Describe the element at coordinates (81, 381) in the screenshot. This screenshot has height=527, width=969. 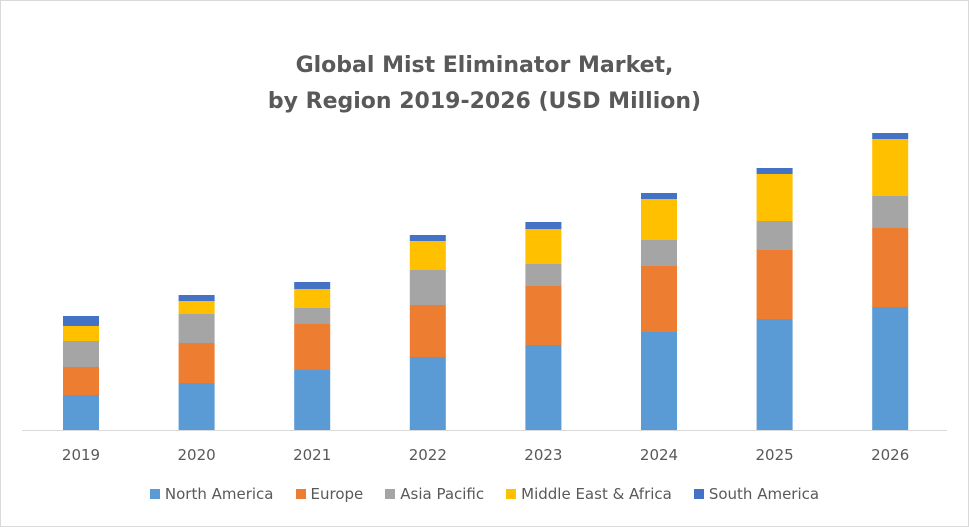
I see `bar-segment-europe-2019` at that location.